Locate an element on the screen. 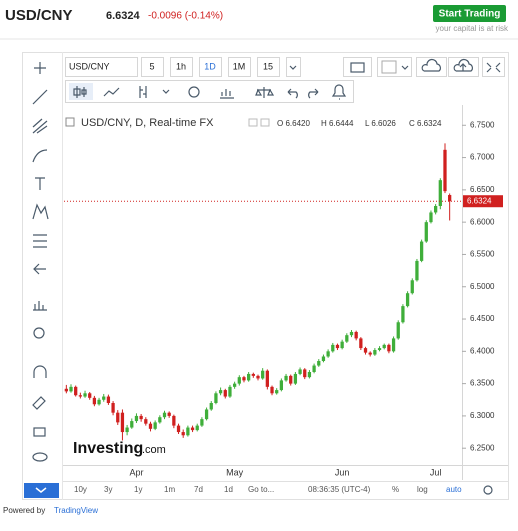 This screenshot has width=518, height=531. button-label: Start Trading is located at coordinates (470, 14).